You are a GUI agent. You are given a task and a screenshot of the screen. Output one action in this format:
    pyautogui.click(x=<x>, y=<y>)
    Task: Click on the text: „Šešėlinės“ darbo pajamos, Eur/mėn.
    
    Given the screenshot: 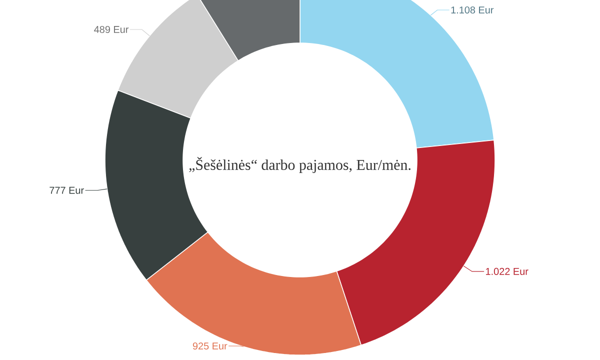 What is the action you would take?
    pyautogui.click(x=299, y=165)
    